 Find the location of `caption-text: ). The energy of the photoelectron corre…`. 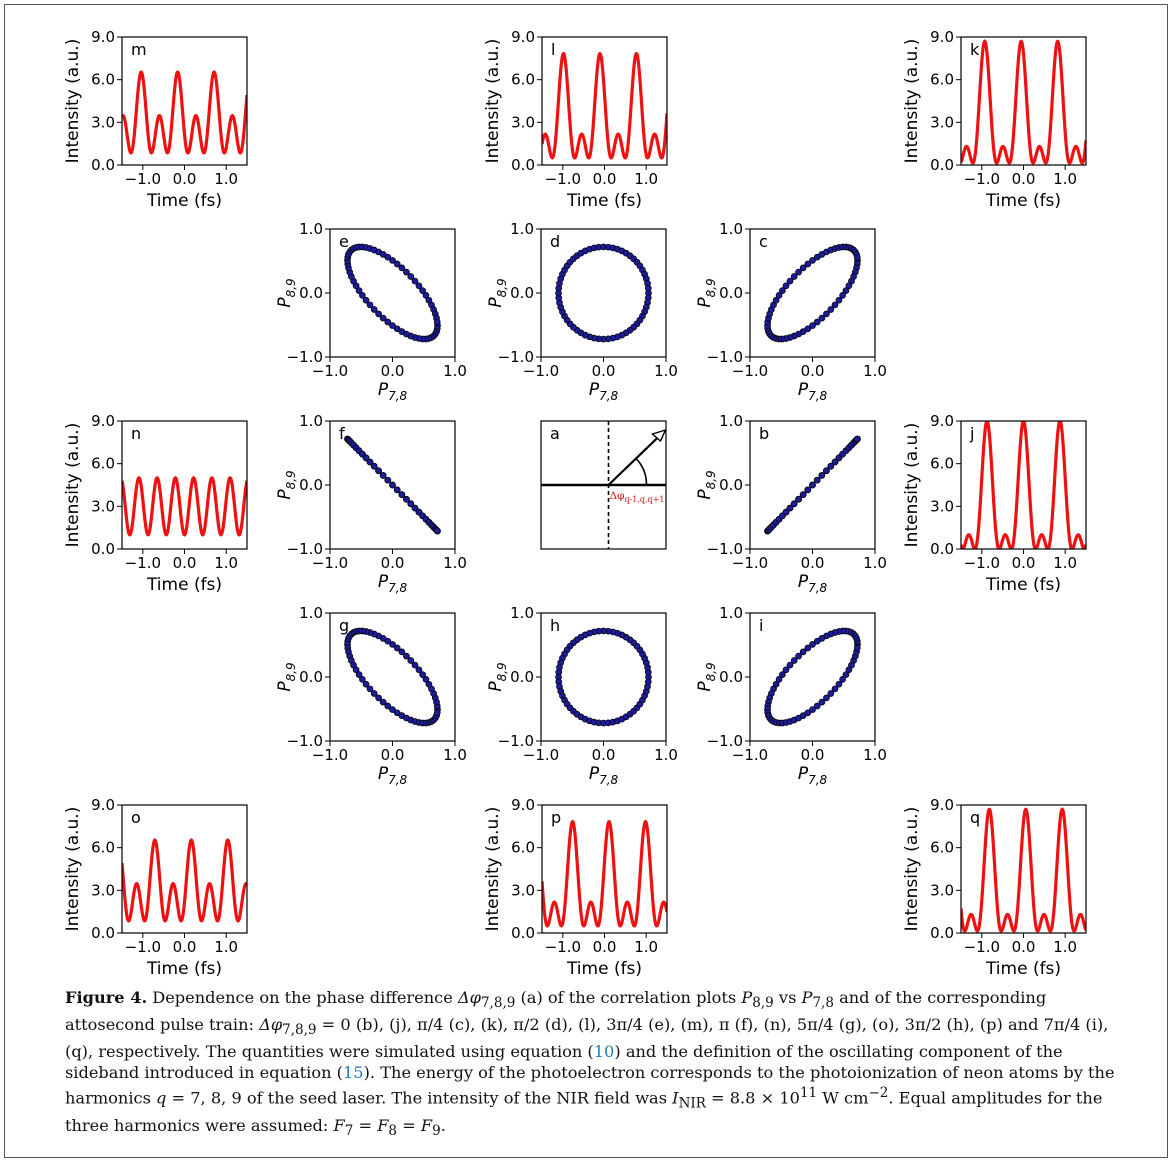

caption-text: ). The energy of the photoelectron corre… is located at coordinates (590, 1085).